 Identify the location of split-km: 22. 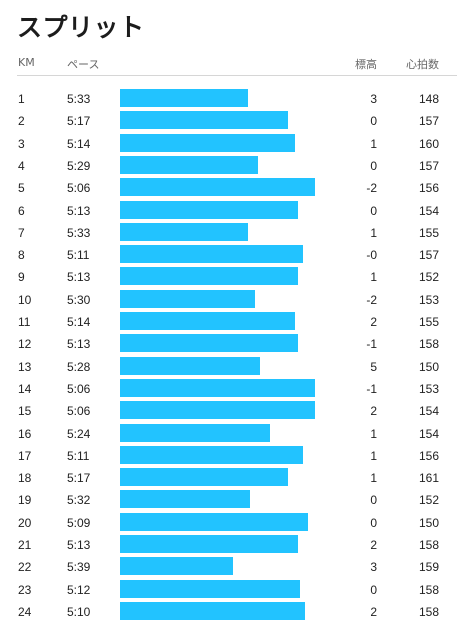
(25, 567).